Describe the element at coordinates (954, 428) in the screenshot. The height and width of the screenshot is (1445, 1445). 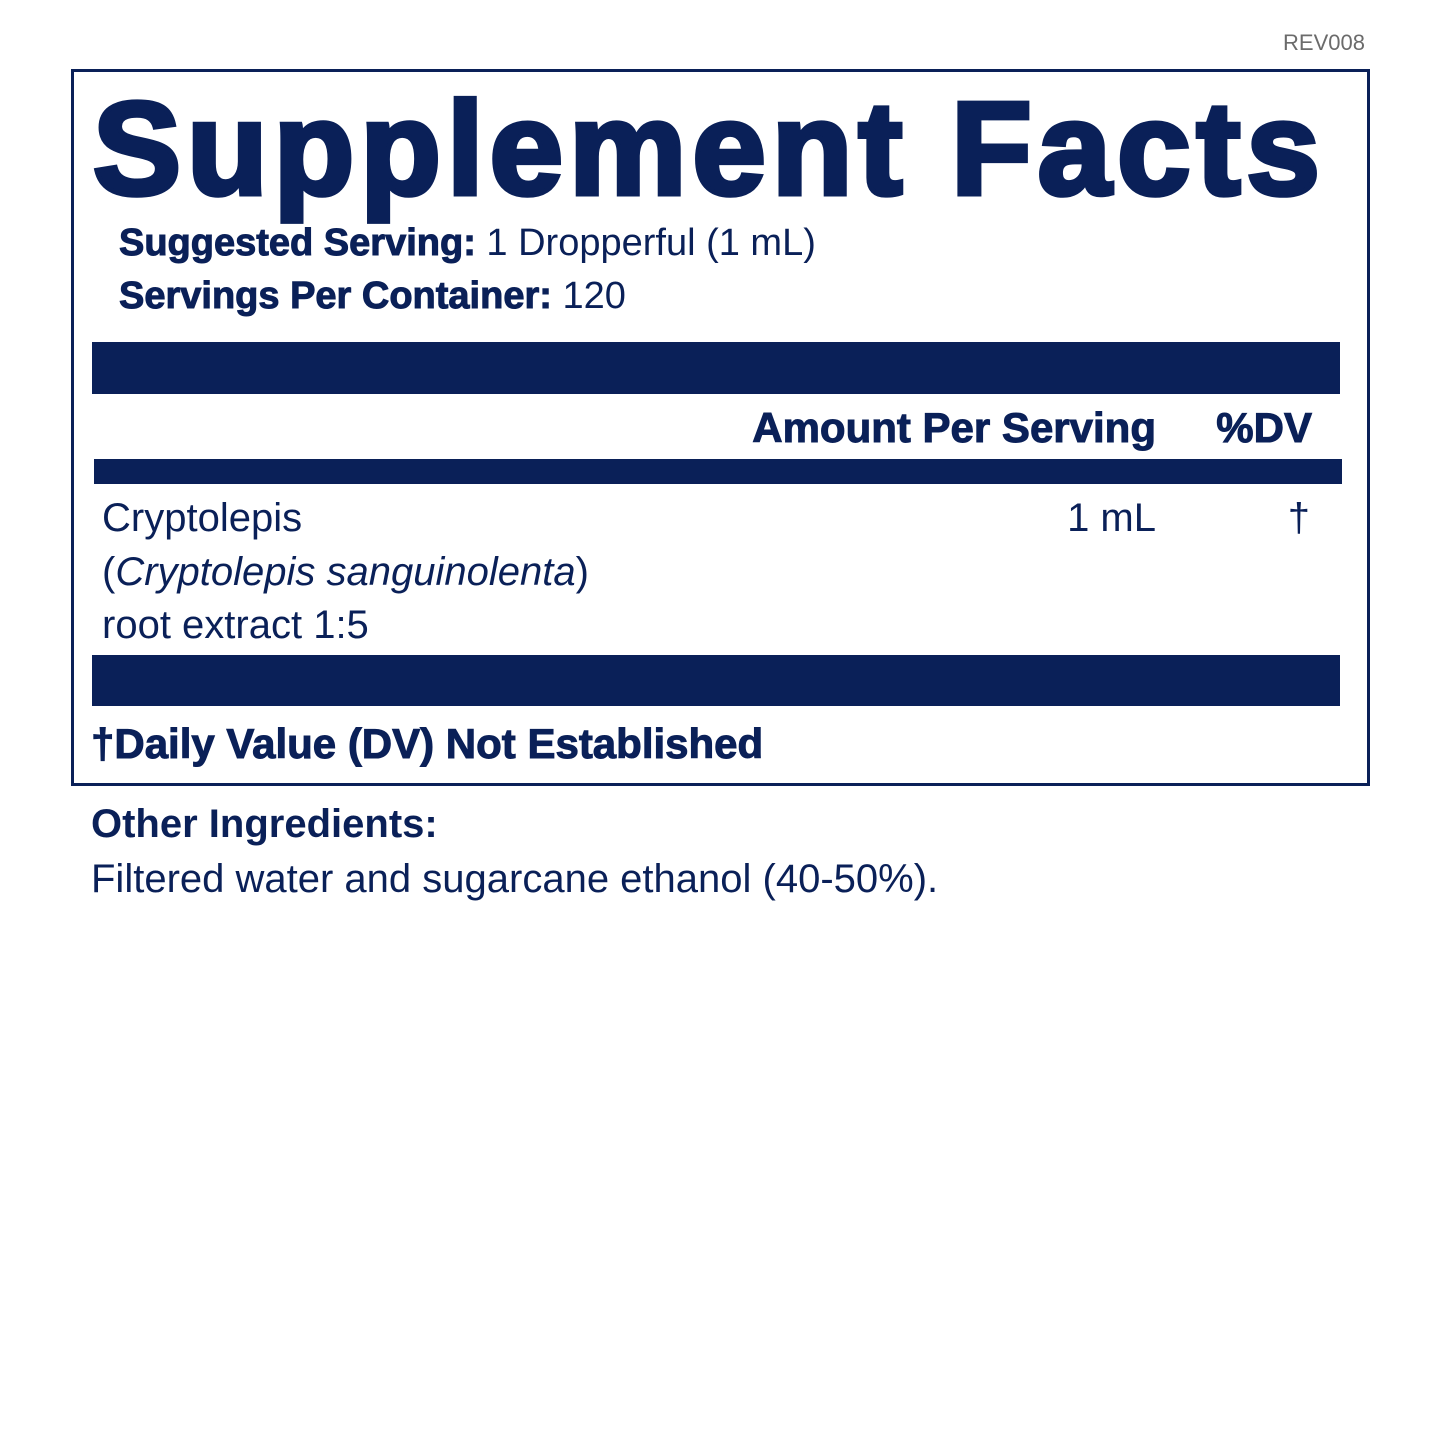
I see `amount-header: Amount Per Serving` at that location.